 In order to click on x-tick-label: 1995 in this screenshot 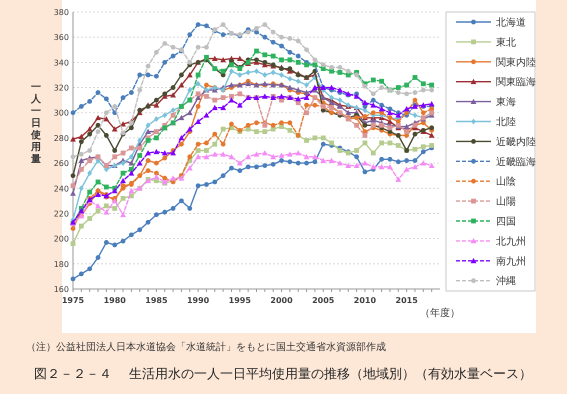, I will do `click(240, 300)`.